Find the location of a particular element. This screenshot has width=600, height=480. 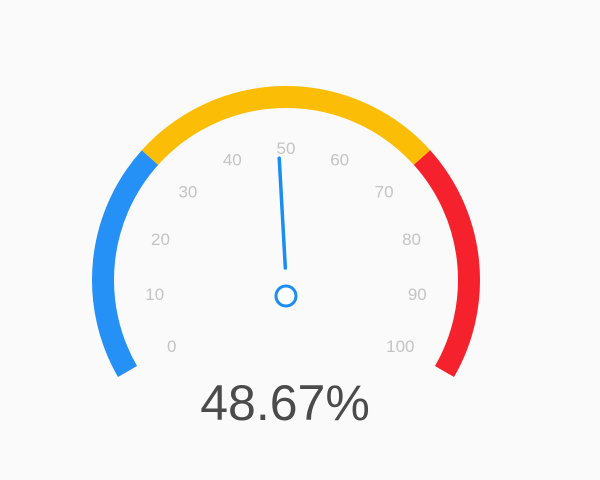

tick-label-40: 40 is located at coordinates (232, 159).